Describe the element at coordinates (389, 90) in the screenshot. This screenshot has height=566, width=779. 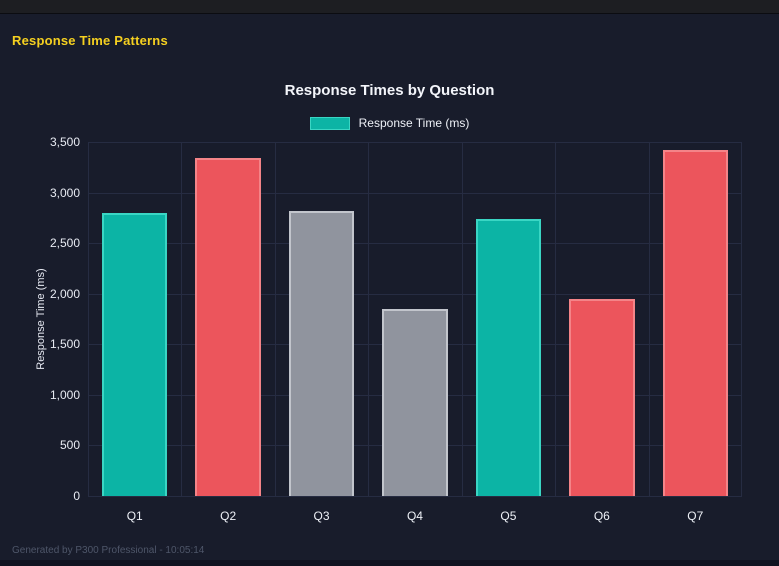
I see `chart-title: Response Times by Question` at that location.